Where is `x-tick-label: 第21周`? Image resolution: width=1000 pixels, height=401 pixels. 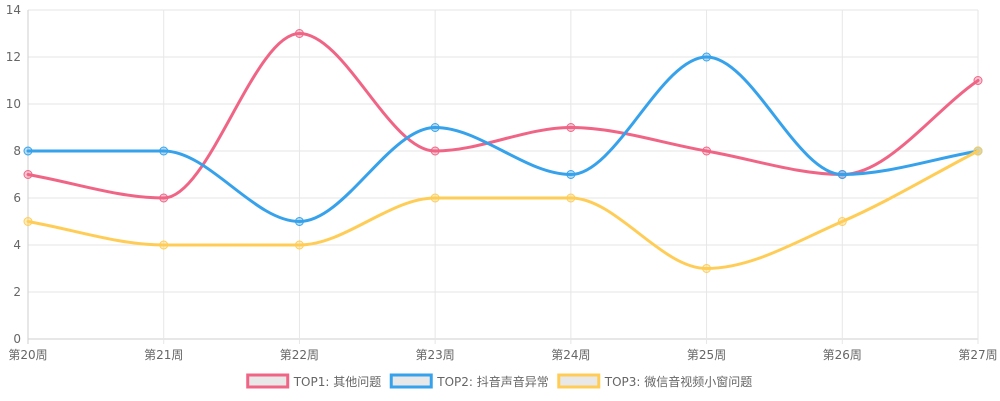 x-tick-label: 第21周 is located at coordinates (163, 355).